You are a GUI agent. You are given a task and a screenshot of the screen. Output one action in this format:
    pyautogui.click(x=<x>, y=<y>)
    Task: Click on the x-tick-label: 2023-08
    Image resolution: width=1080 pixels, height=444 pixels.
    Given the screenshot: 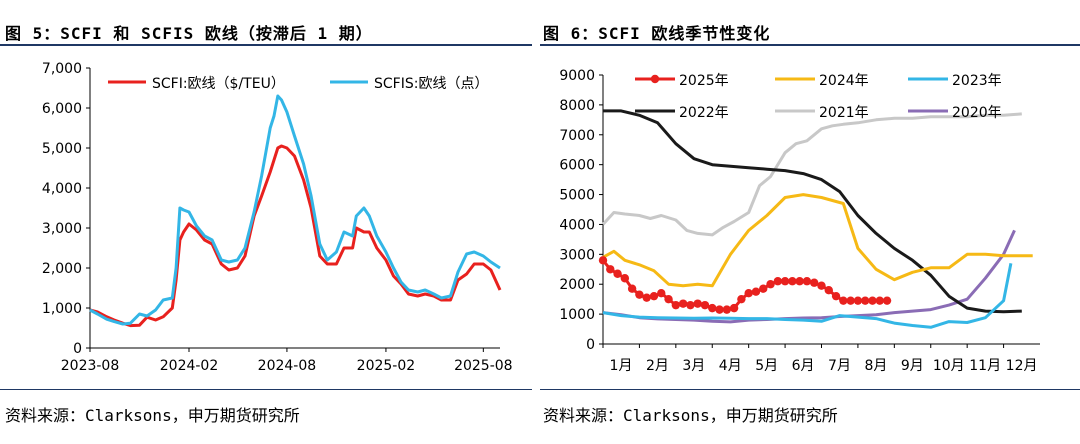 What is the action you would take?
    pyautogui.click(x=90, y=366)
    